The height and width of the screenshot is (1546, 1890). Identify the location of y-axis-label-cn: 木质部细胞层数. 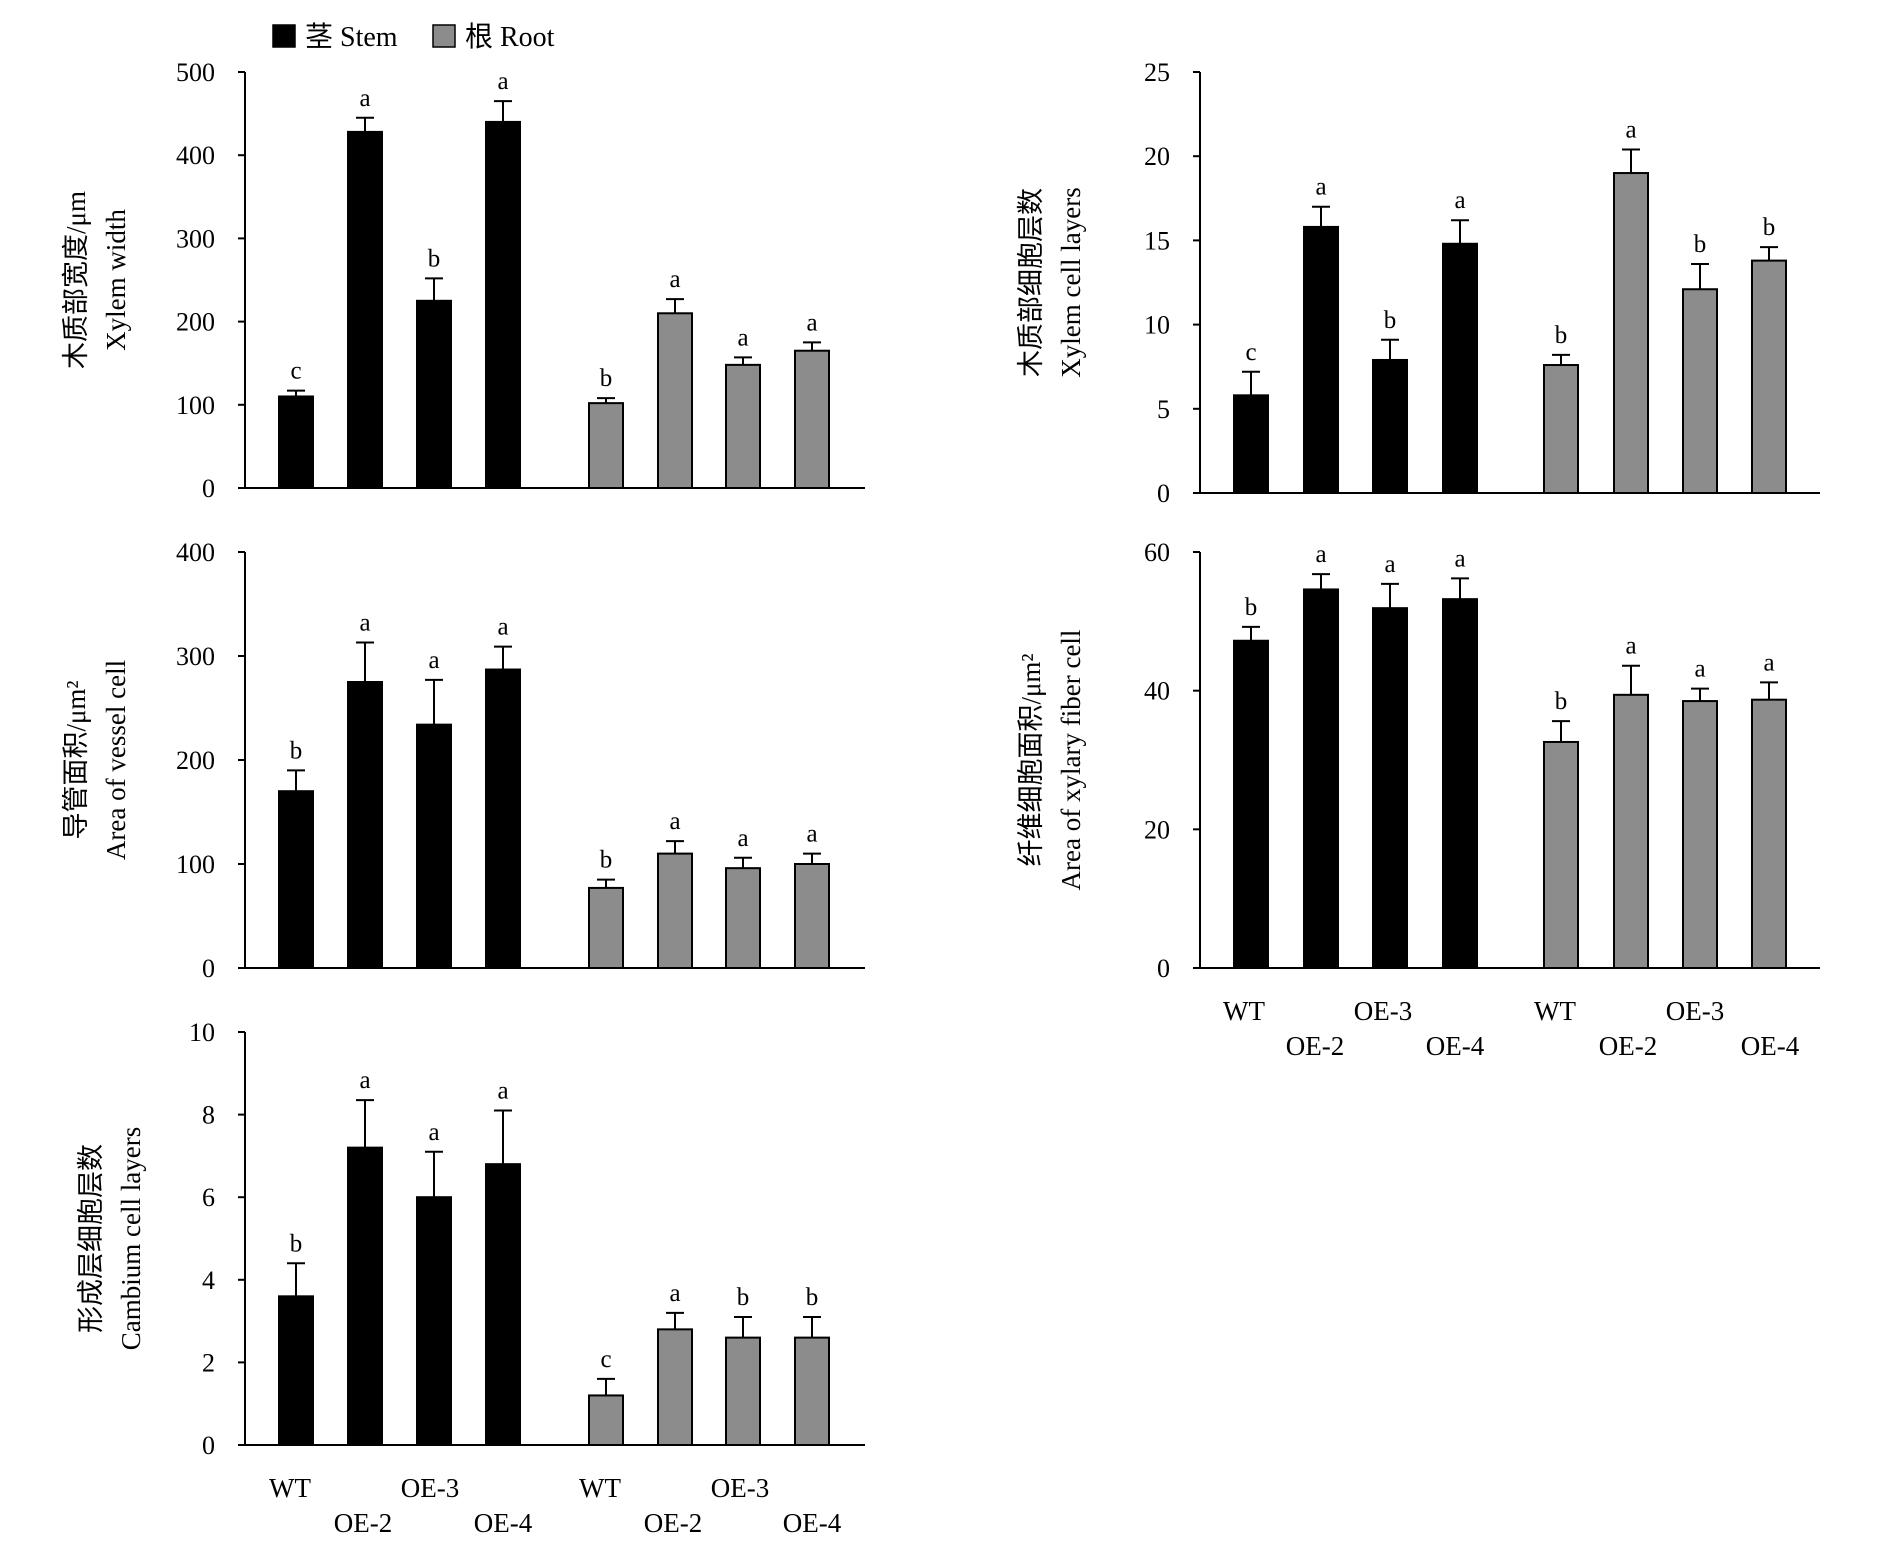
(1031, 282).